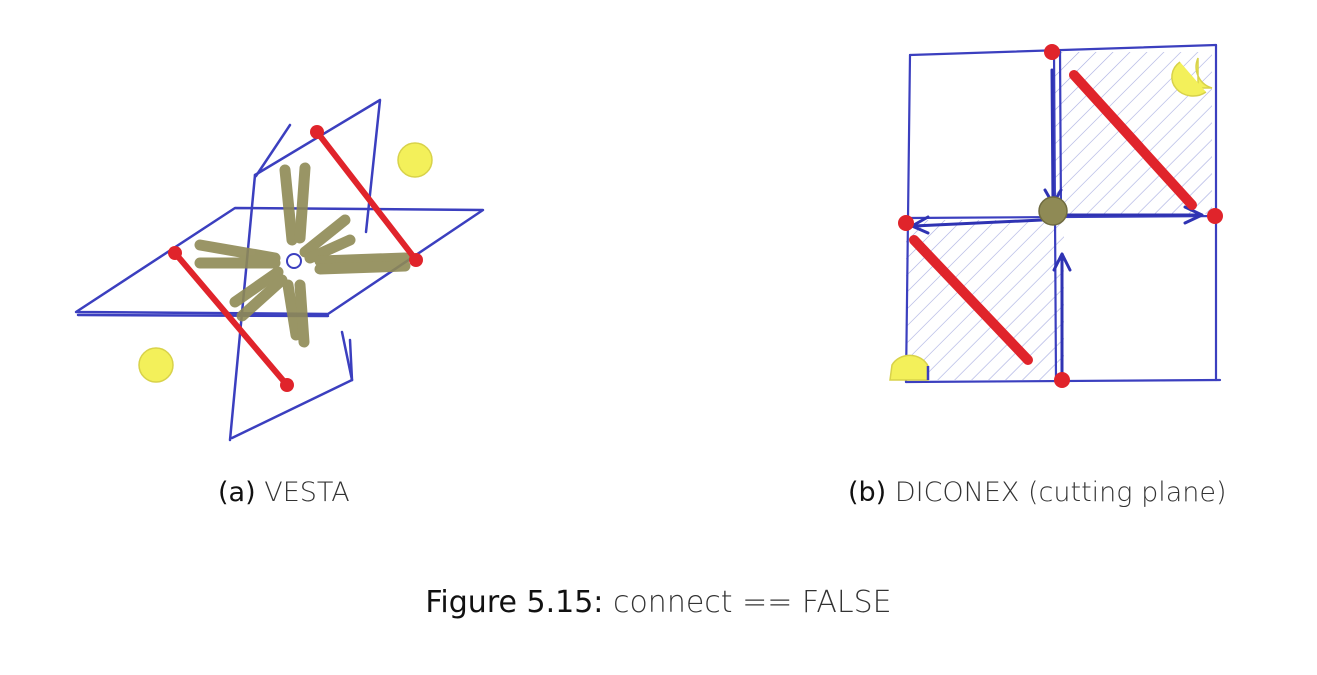 This screenshot has width=1317, height=675. I want to click on olive-arrows, so click(302, 255).